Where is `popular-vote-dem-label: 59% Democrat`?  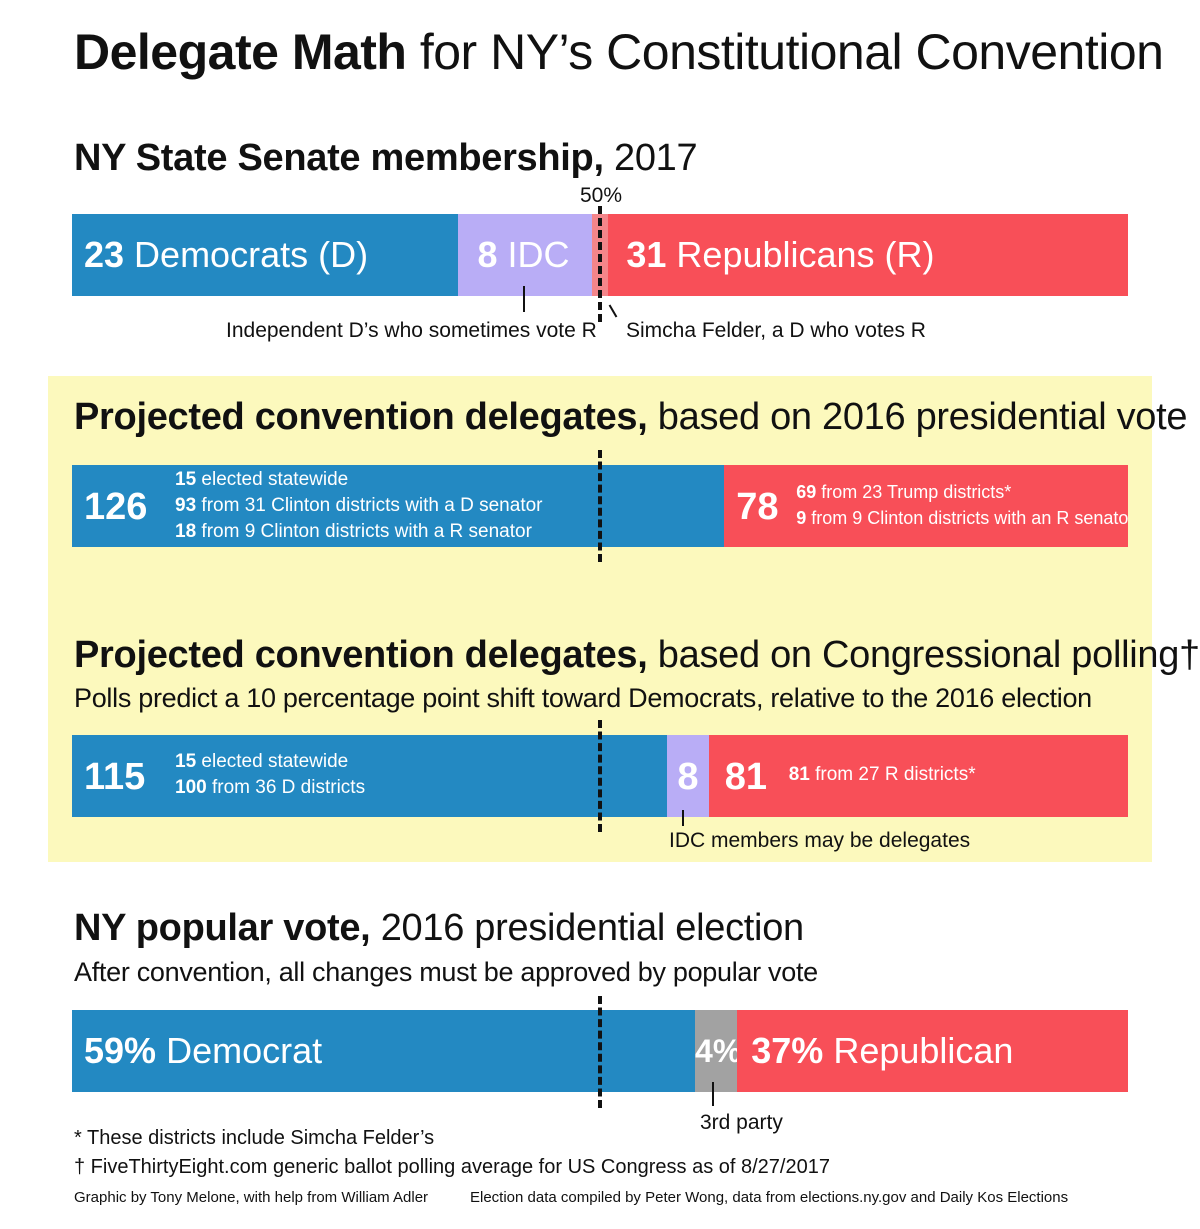
popular-vote-dem-label: 59% Democrat is located at coordinates (203, 1051).